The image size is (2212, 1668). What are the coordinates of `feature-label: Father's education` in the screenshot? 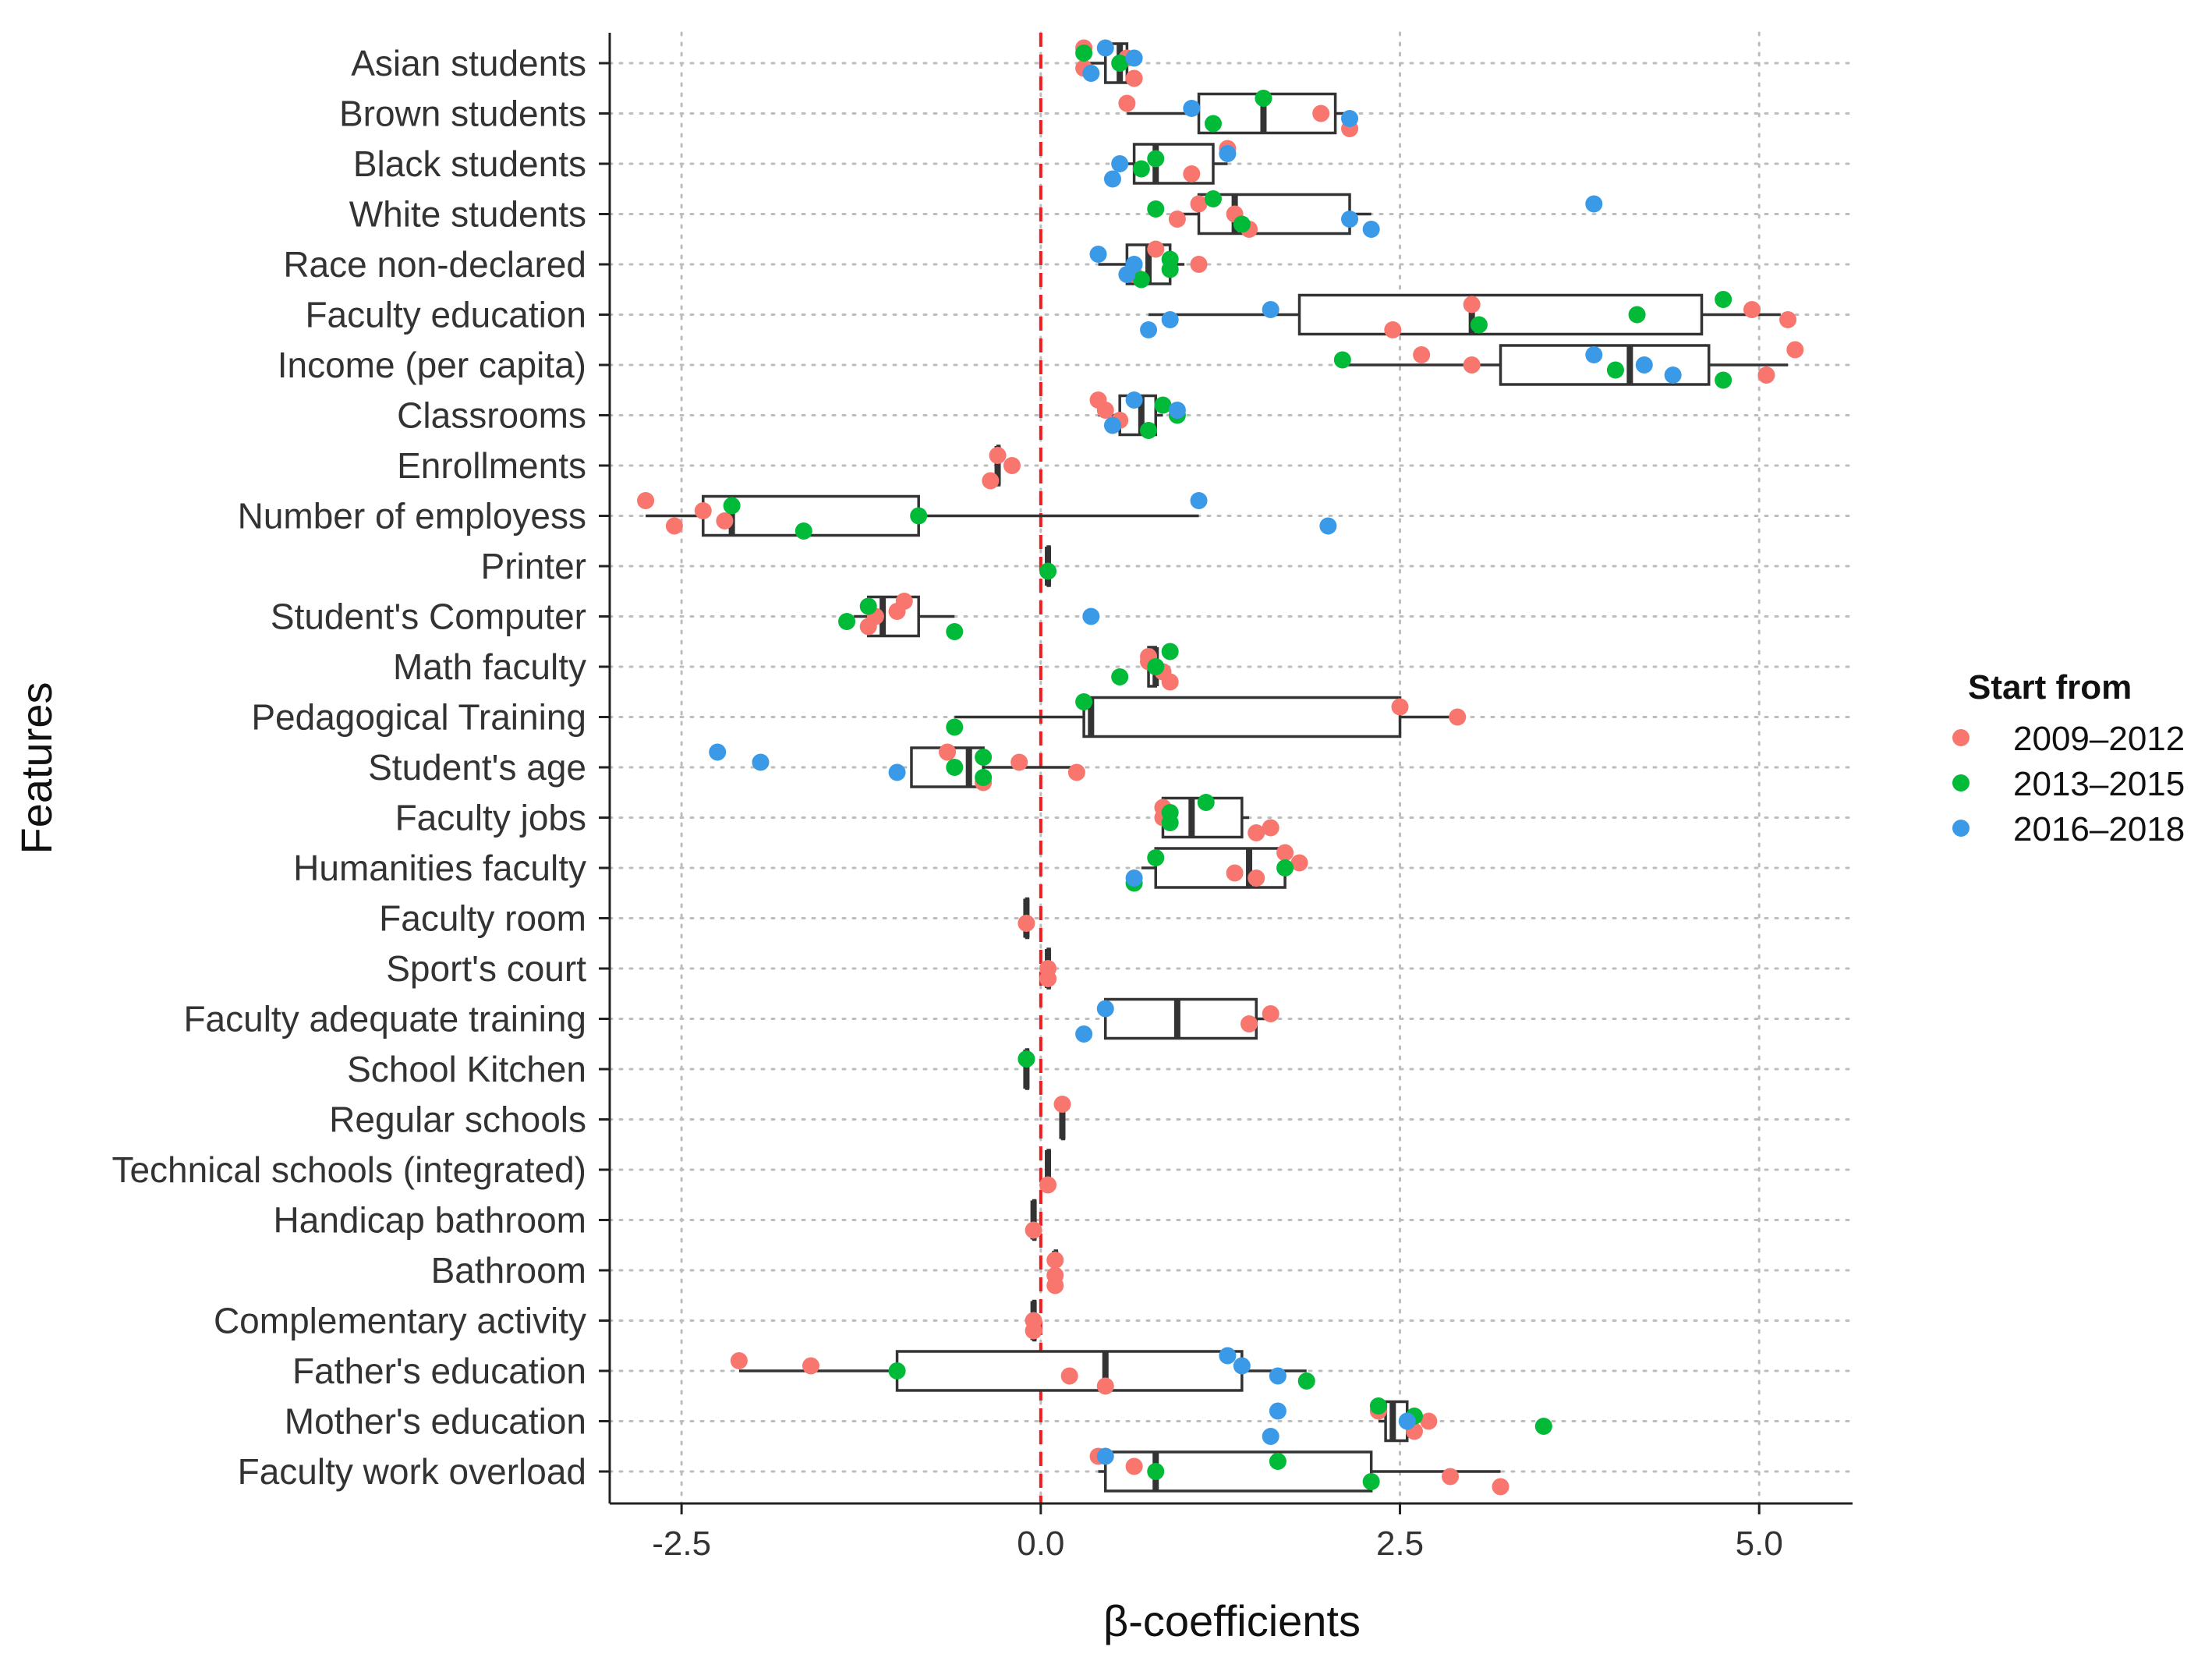 It's located at (439, 1371).